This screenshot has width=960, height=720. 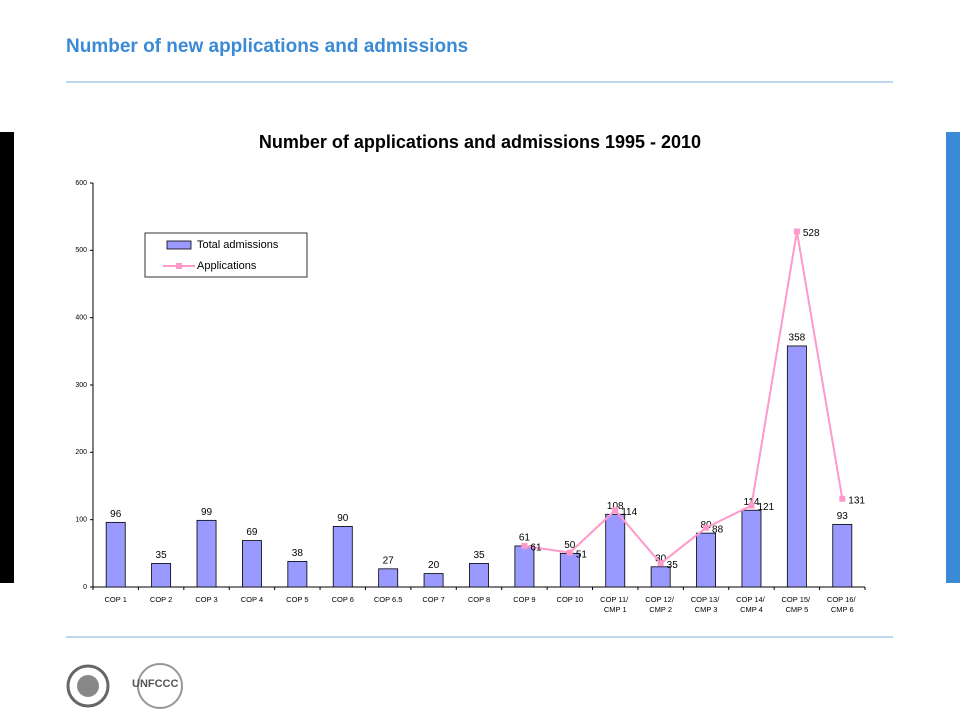 What do you see at coordinates (570, 599) in the screenshot?
I see `x-tick-label: COP 10` at bounding box center [570, 599].